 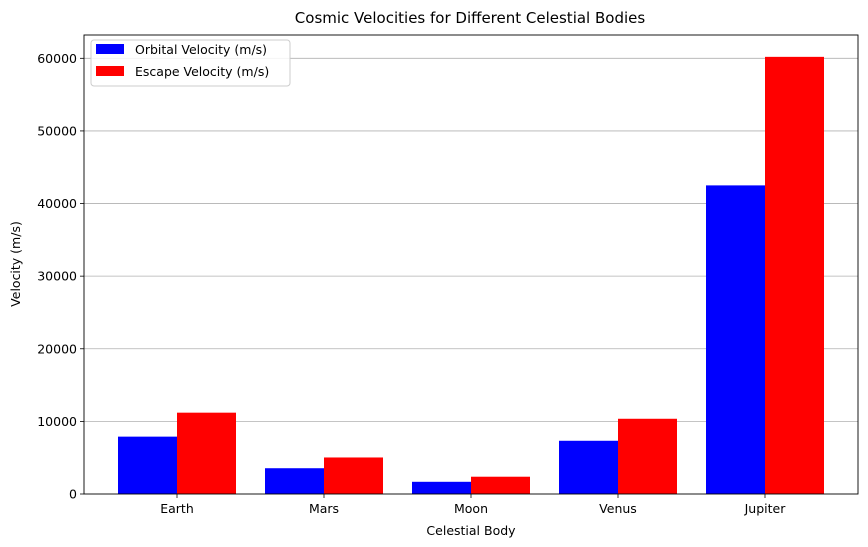 What do you see at coordinates (57, 348) in the screenshot?
I see `y-tick-label: 20000` at bounding box center [57, 348].